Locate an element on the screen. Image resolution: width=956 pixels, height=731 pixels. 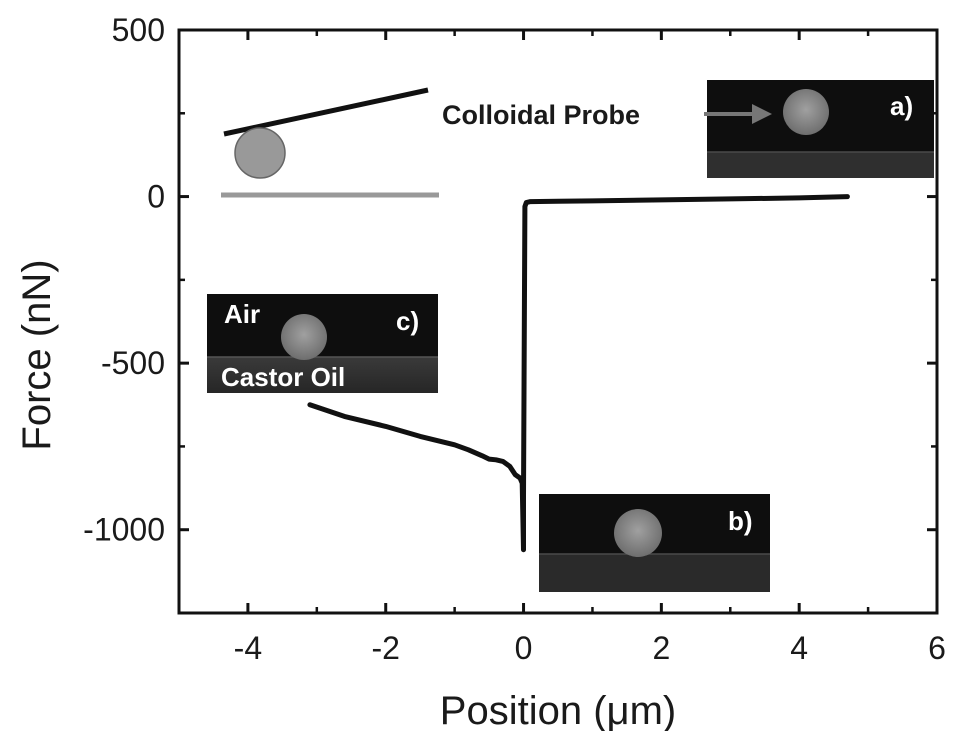
y-tick-label: 500 is located at coordinates (138, 30).